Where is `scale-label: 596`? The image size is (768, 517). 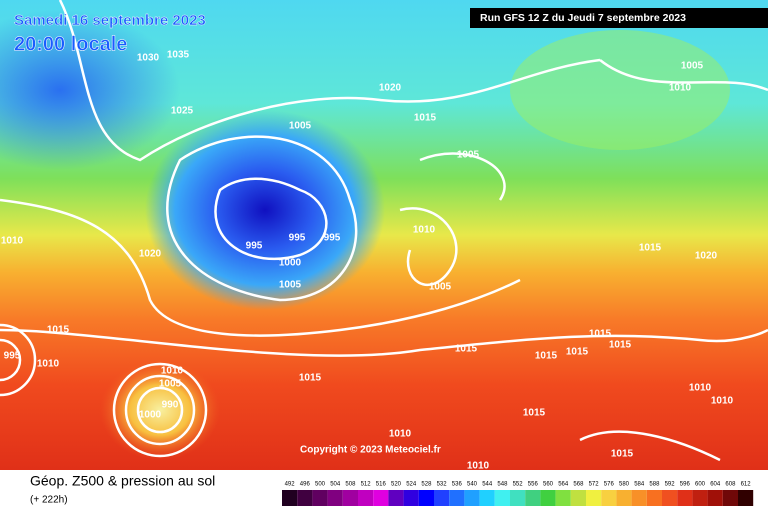
scale-label: 596 is located at coordinates (685, 485).